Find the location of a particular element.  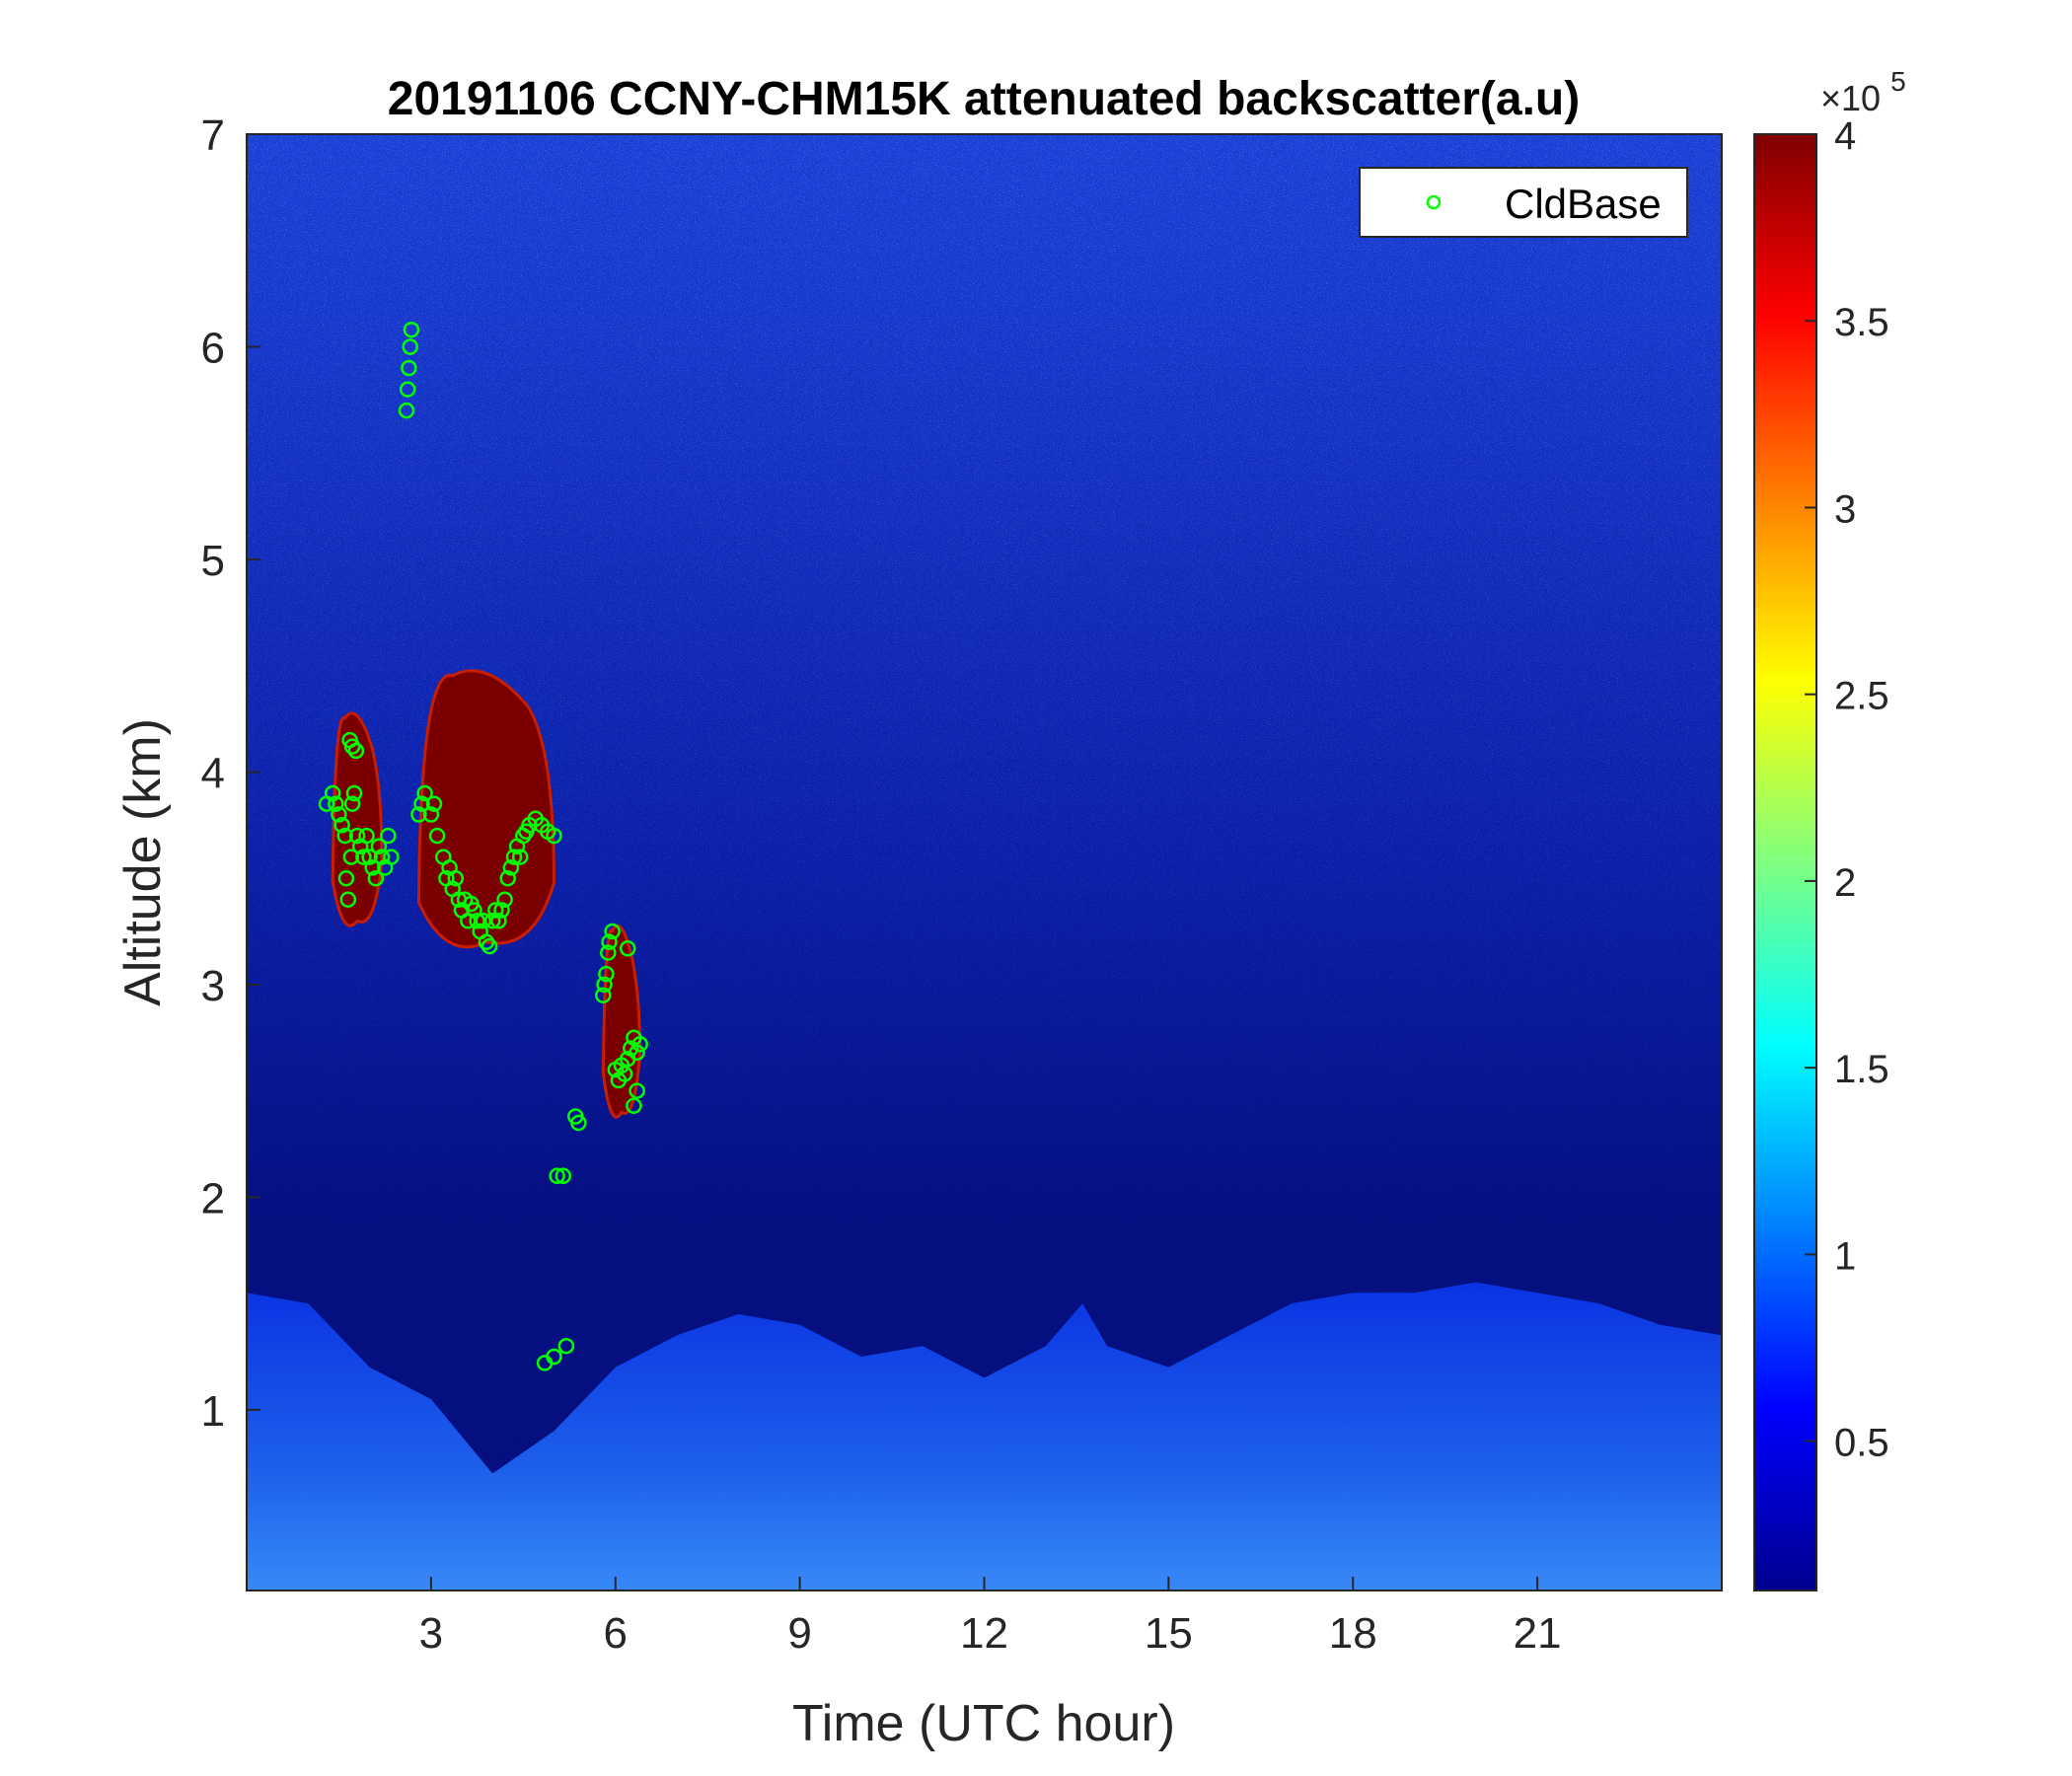

y-tick-label: 1 is located at coordinates (213, 1411).